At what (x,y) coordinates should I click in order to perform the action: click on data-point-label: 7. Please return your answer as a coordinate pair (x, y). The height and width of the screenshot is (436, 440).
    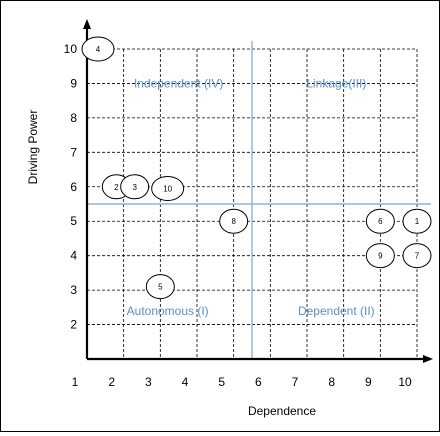
    Looking at the image, I should click on (417, 256).